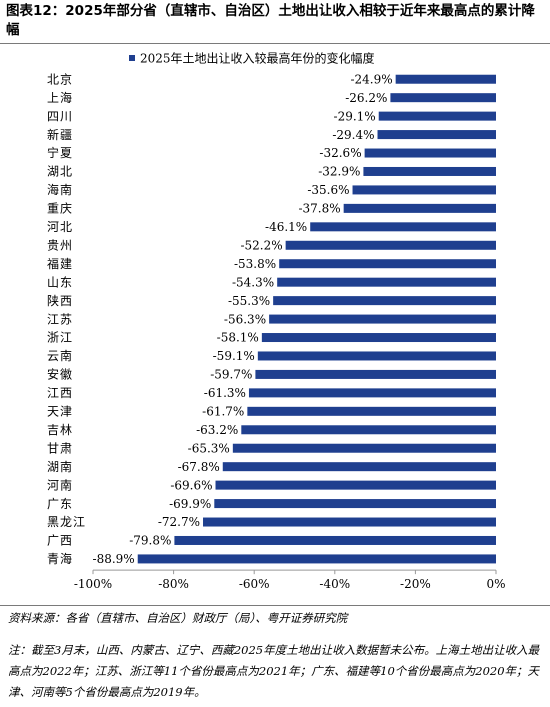 The width and height of the screenshot is (550, 707). Describe the element at coordinates (179, 522) in the screenshot. I see `data-label: -72.7%` at that location.